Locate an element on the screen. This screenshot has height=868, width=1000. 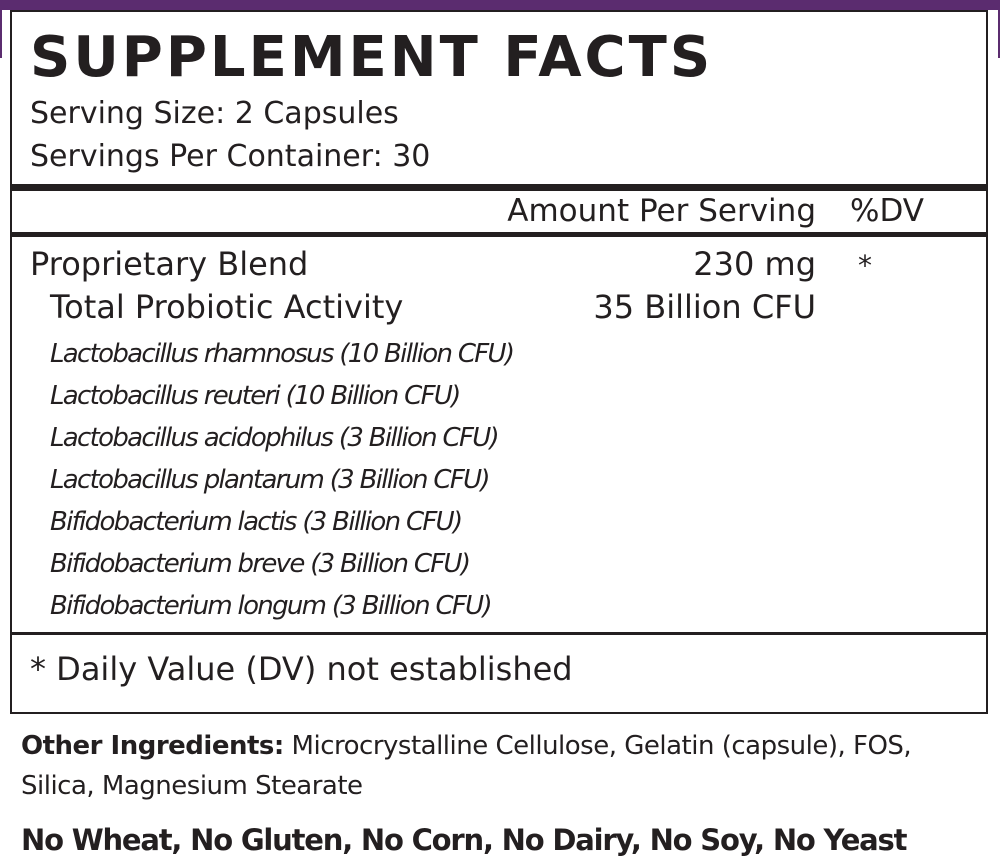
strain-item: Bifidobacterium lactis (3 Billion CFU) is located at coordinates (256, 522).